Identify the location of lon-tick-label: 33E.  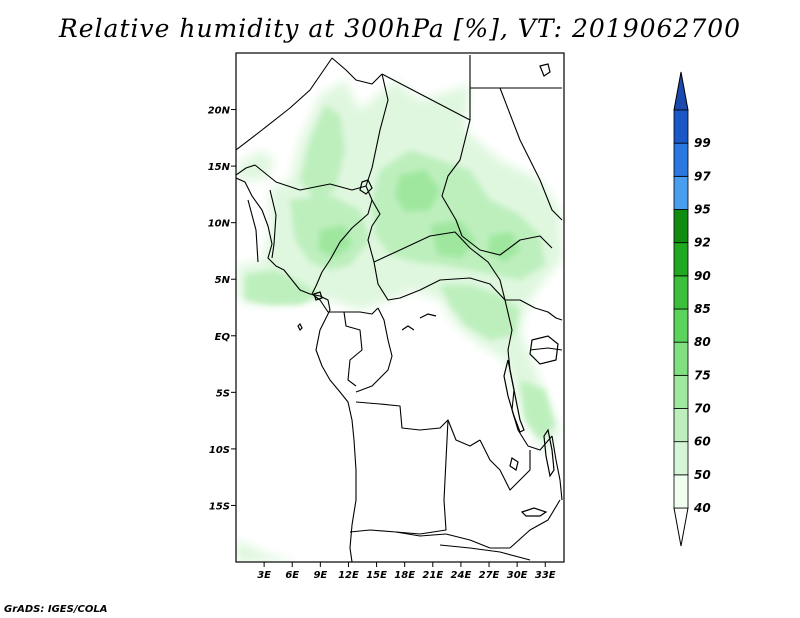
(545, 575).